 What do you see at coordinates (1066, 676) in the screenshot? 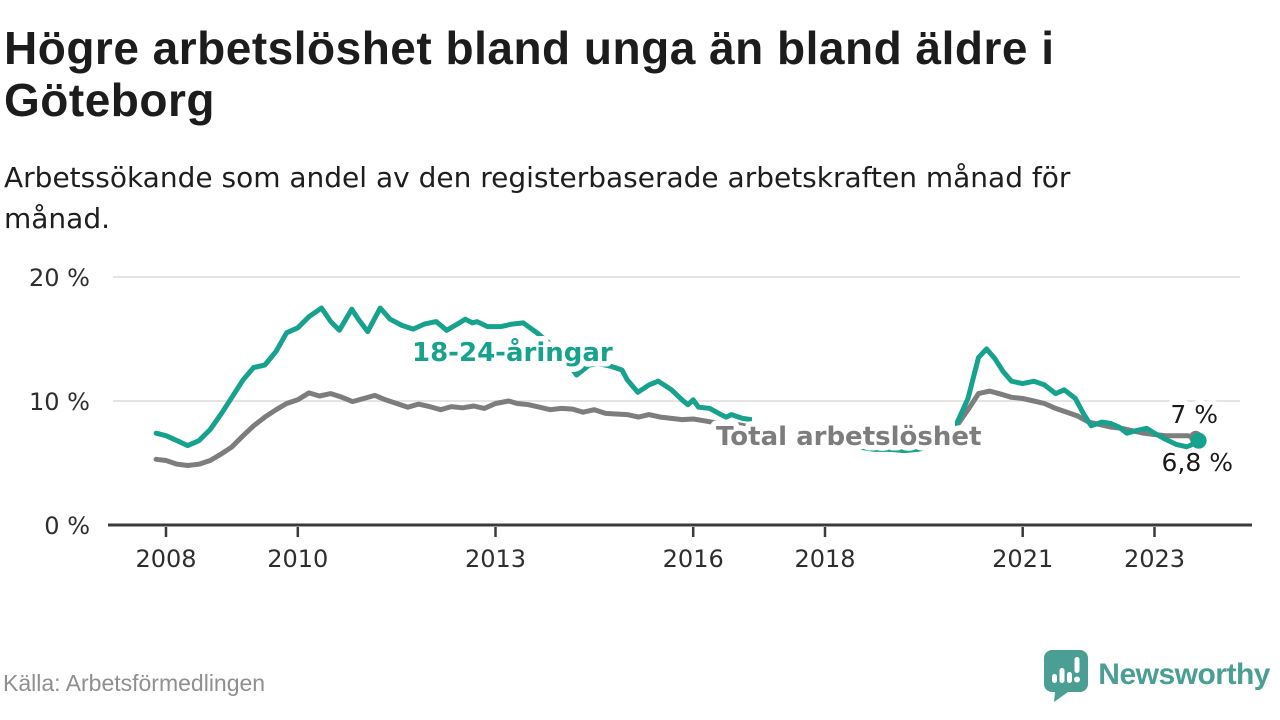
I see `newsworthy-speech-bubble-chart-icon` at bounding box center [1066, 676].